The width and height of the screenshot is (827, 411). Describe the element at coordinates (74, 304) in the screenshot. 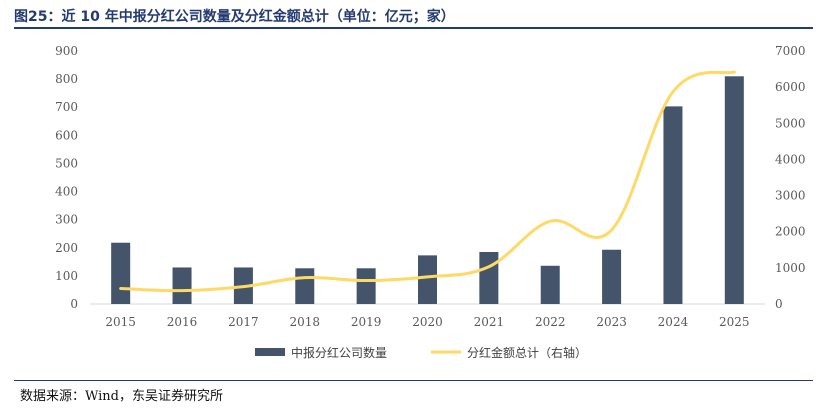

I see `y-left-tick-label: 0` at that location.